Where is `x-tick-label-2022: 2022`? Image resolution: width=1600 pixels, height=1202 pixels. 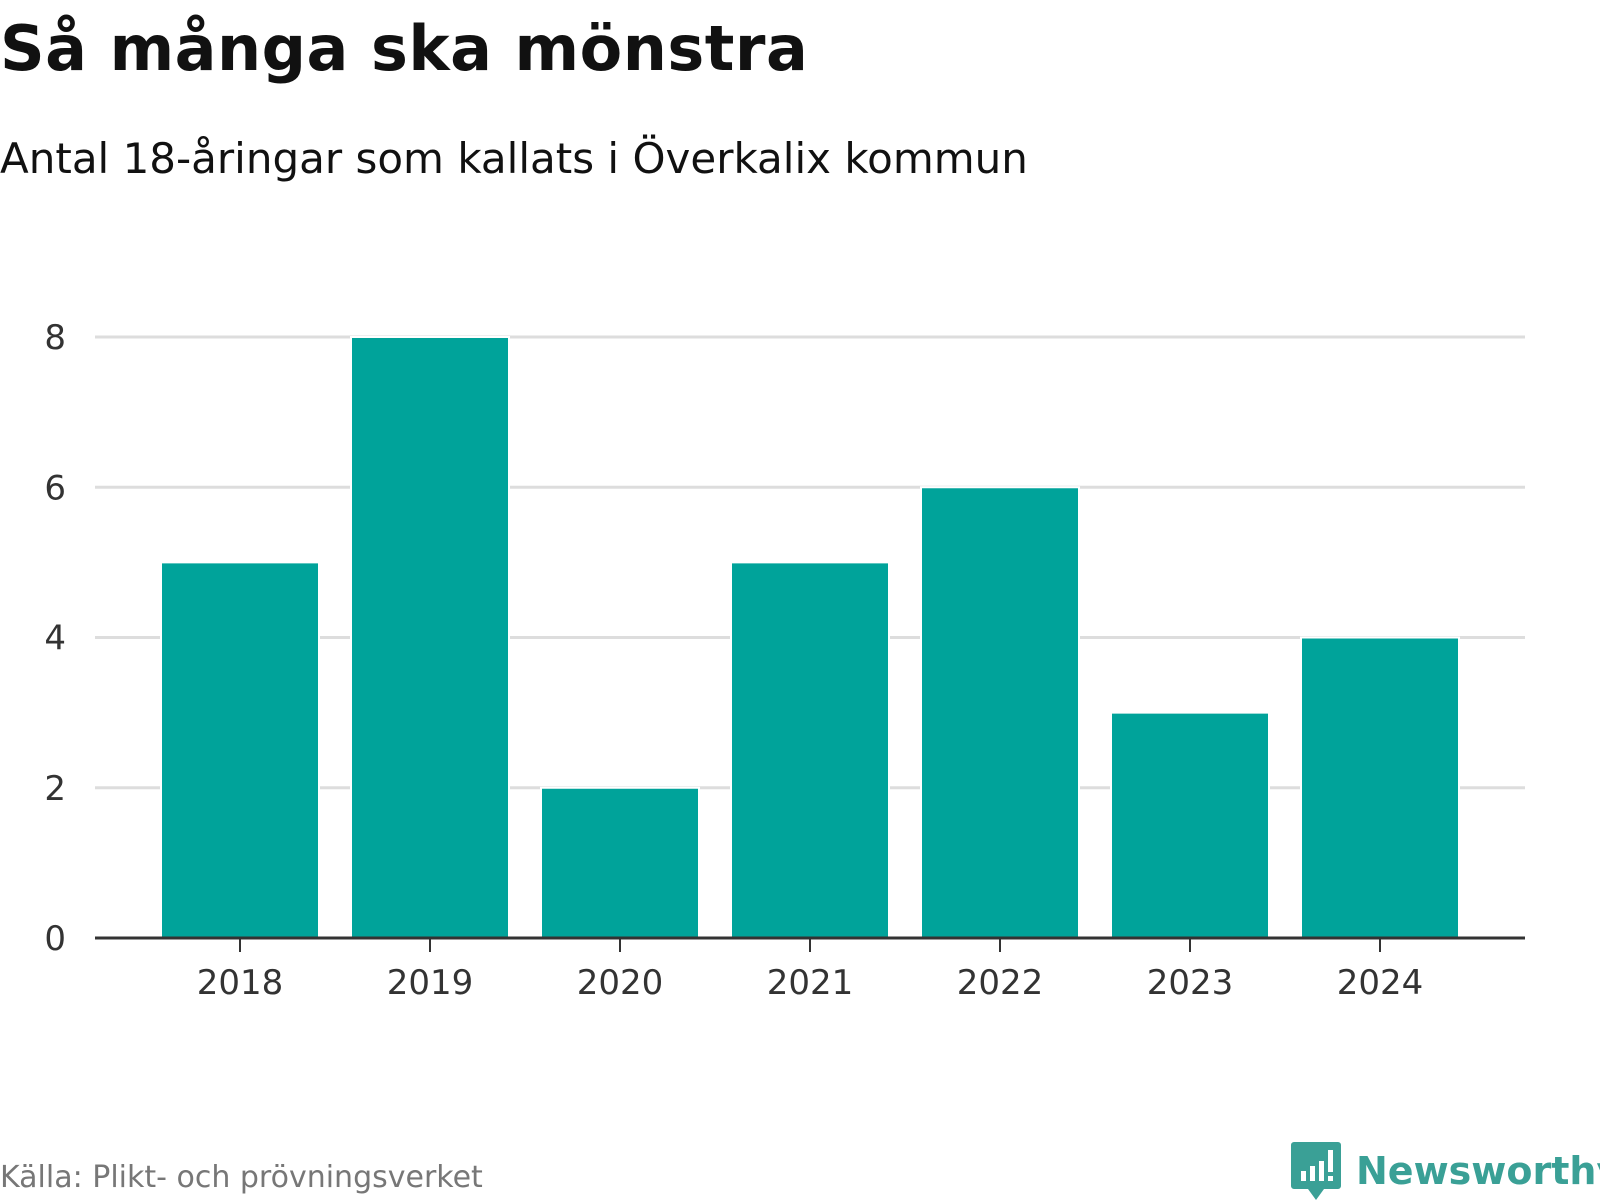
x-tick-label-2022: 2022 is located at coordinates (1000, 983).